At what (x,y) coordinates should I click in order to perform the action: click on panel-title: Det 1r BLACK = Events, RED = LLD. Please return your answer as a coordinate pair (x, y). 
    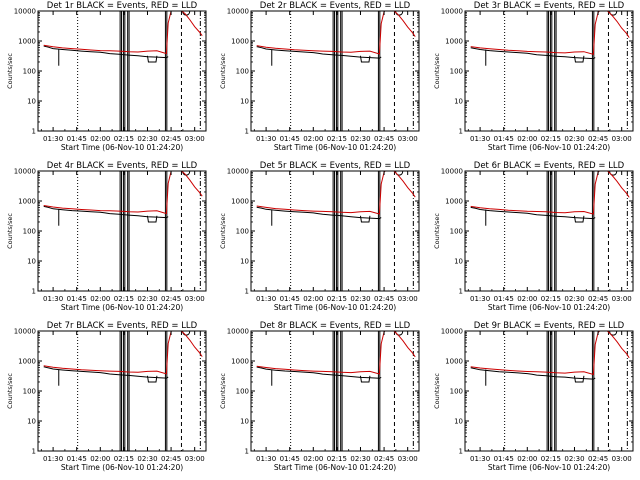
    Looking at the image, I should click on (122, 6).